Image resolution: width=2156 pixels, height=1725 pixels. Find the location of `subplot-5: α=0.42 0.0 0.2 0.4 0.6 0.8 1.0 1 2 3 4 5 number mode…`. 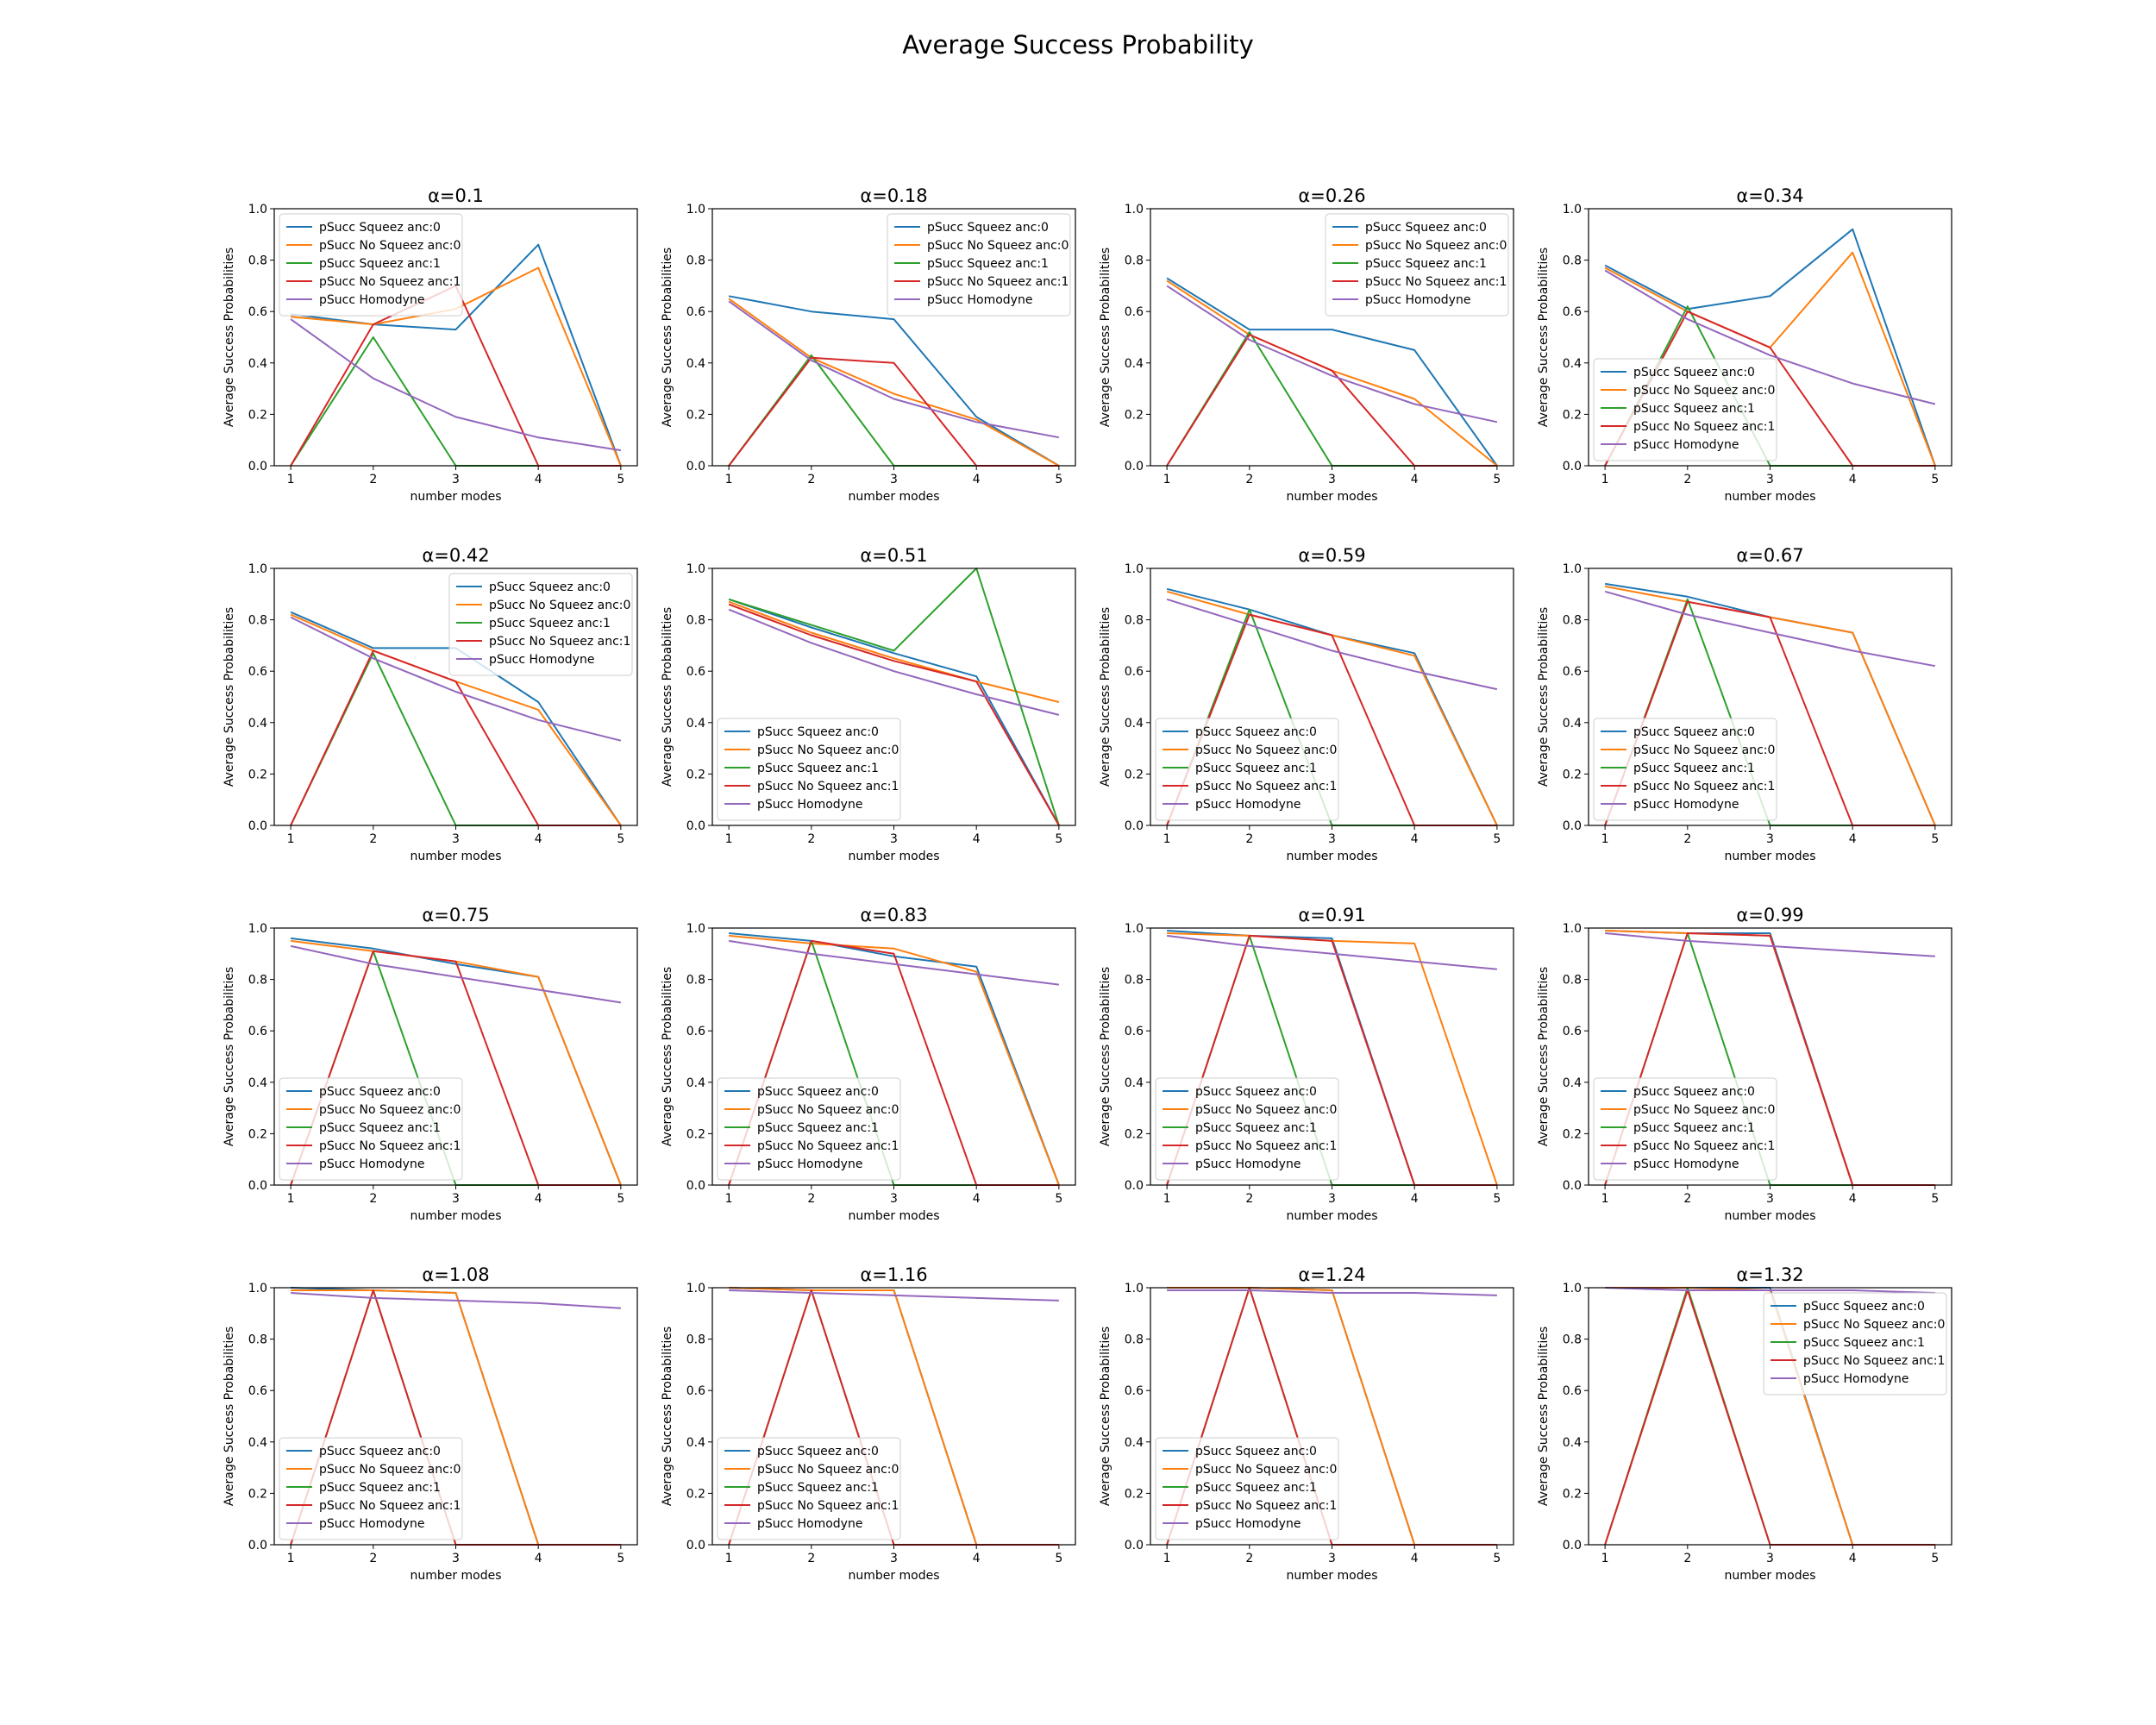

subplot-5: α=0.42 0.0 0.2 0.4 0.6 0.8 1.0 1 2 3 4 5 number mode… is located at coordinates (430, 704).